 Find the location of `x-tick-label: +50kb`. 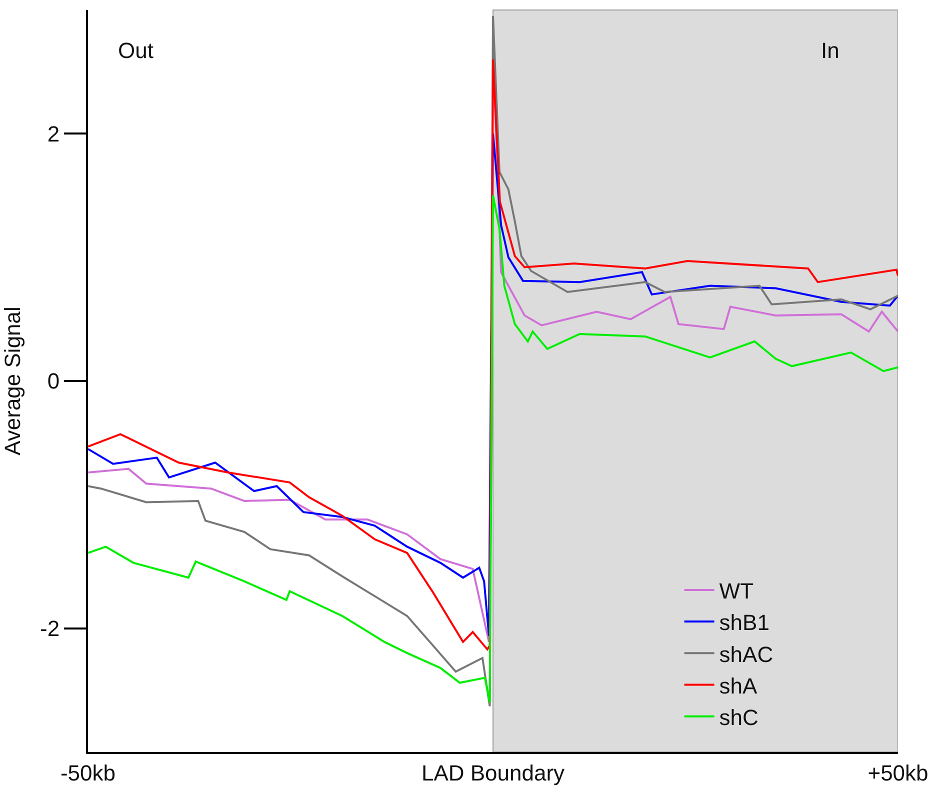

x-tick-label: +50kb is located at coordinates (898, 773).